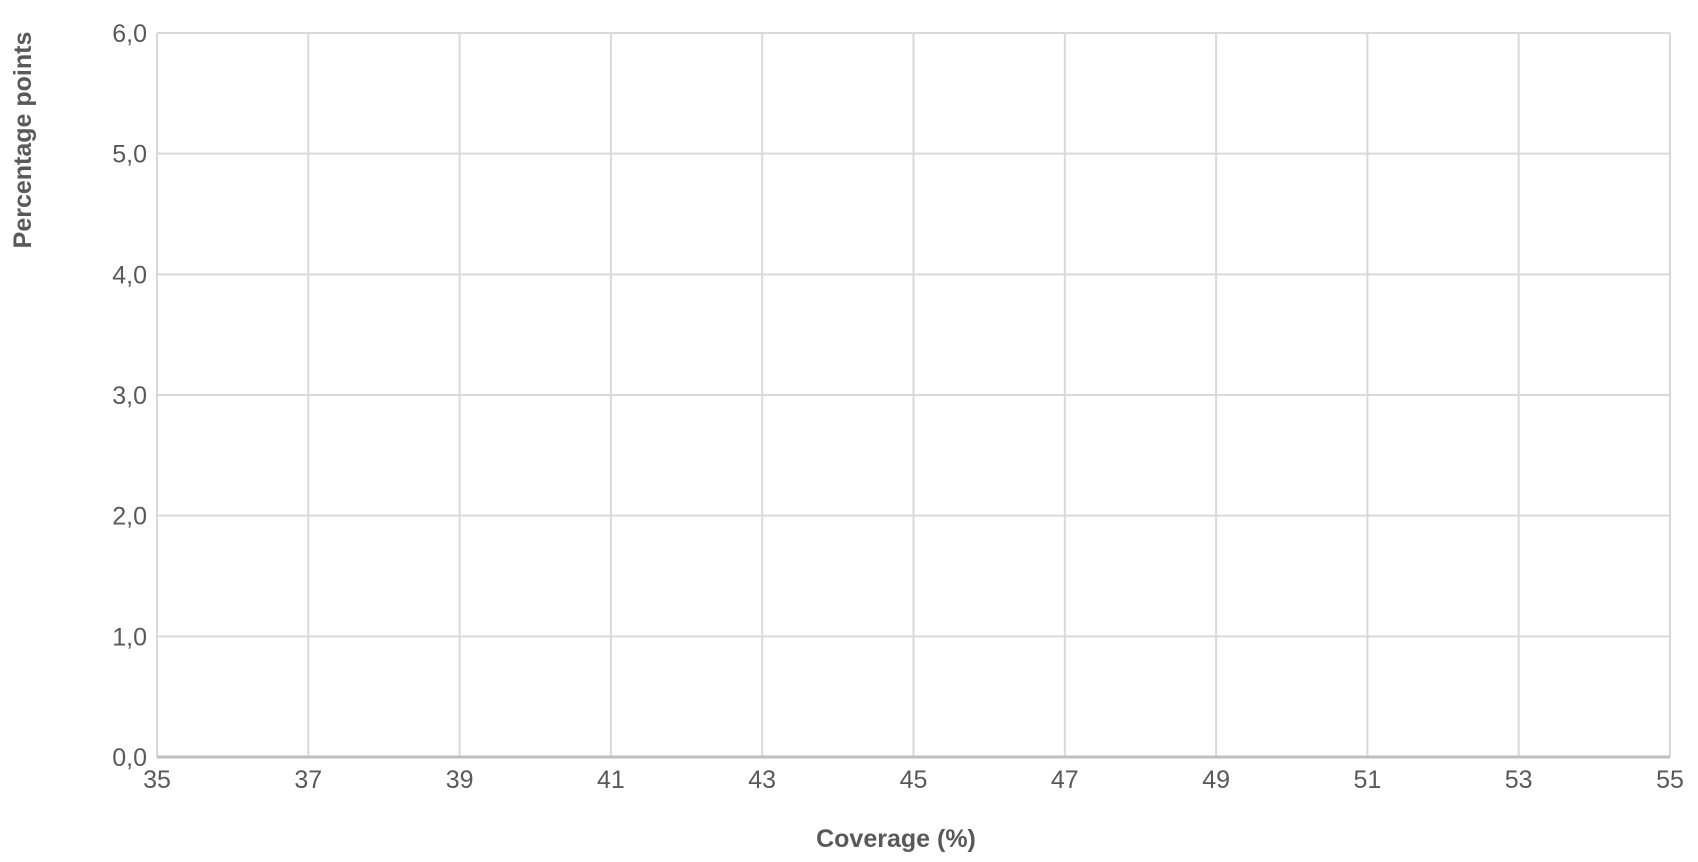 This screenshot has height=862, width=1698. Describe the element at coordinates (762, 780) in the screenshot. I see `x-tick-label: 43` at that location.